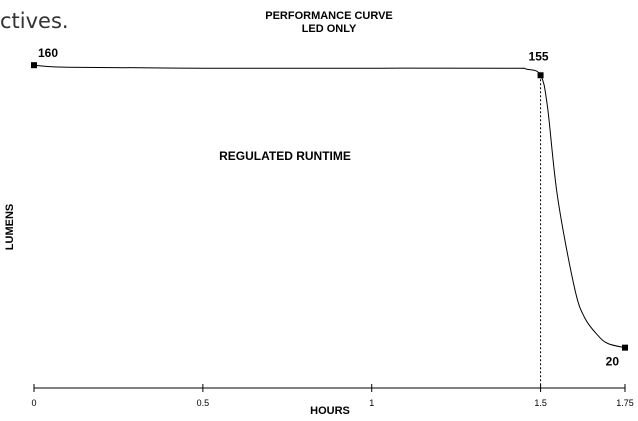 Image resolution: width=638 pixels, height=421 pixels. Describe the element at coordinates (371, 403) in the screenshot. I see `x-tick-label: 1` at that location.